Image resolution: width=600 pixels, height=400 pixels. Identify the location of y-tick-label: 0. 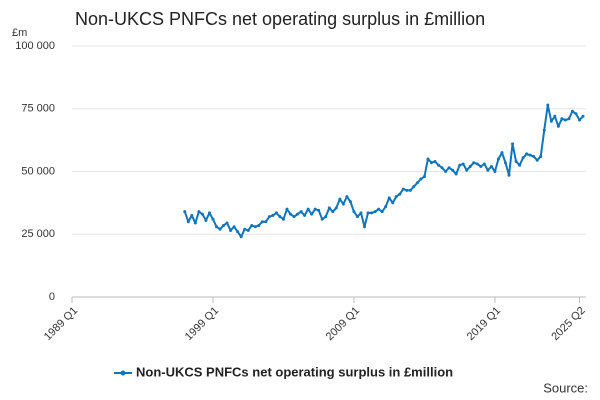
(52, 297).